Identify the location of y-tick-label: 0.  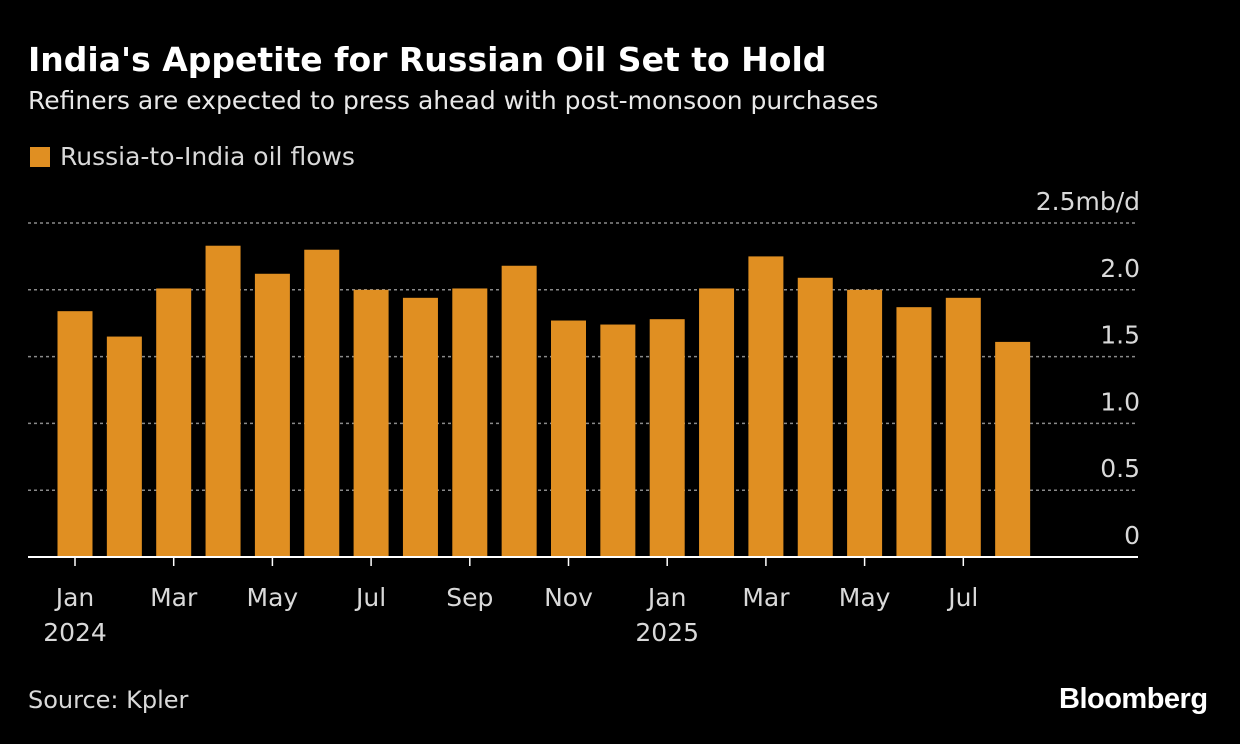
(1132, 535).